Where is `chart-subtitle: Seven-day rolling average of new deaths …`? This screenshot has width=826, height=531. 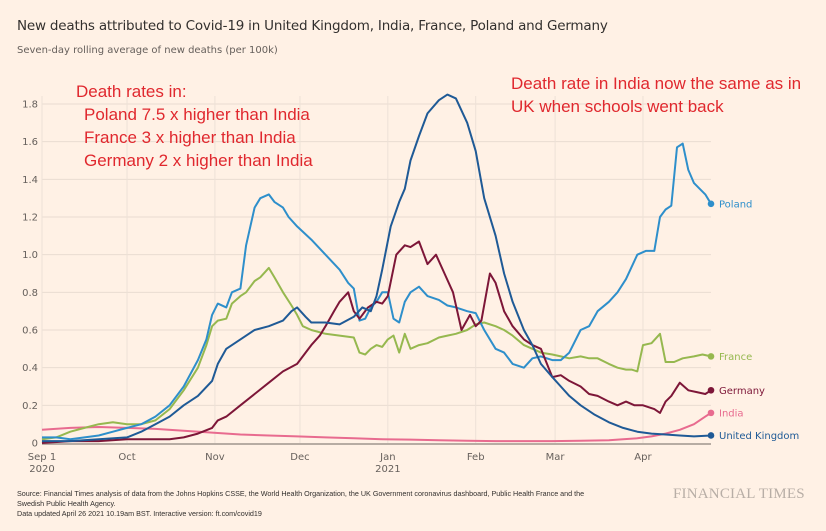 chart-subtitle: Seven-day rolling average of new deaths … is located at coordinates (147, 50).